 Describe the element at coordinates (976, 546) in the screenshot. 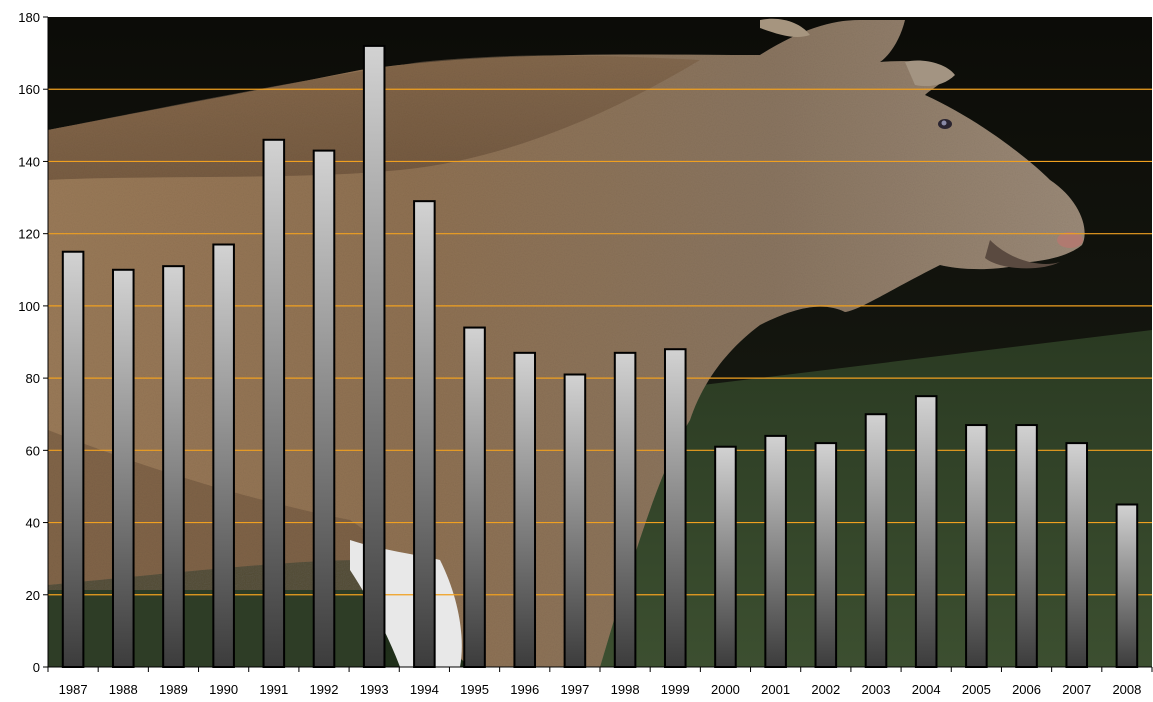

I see `bar-2005` at that location.